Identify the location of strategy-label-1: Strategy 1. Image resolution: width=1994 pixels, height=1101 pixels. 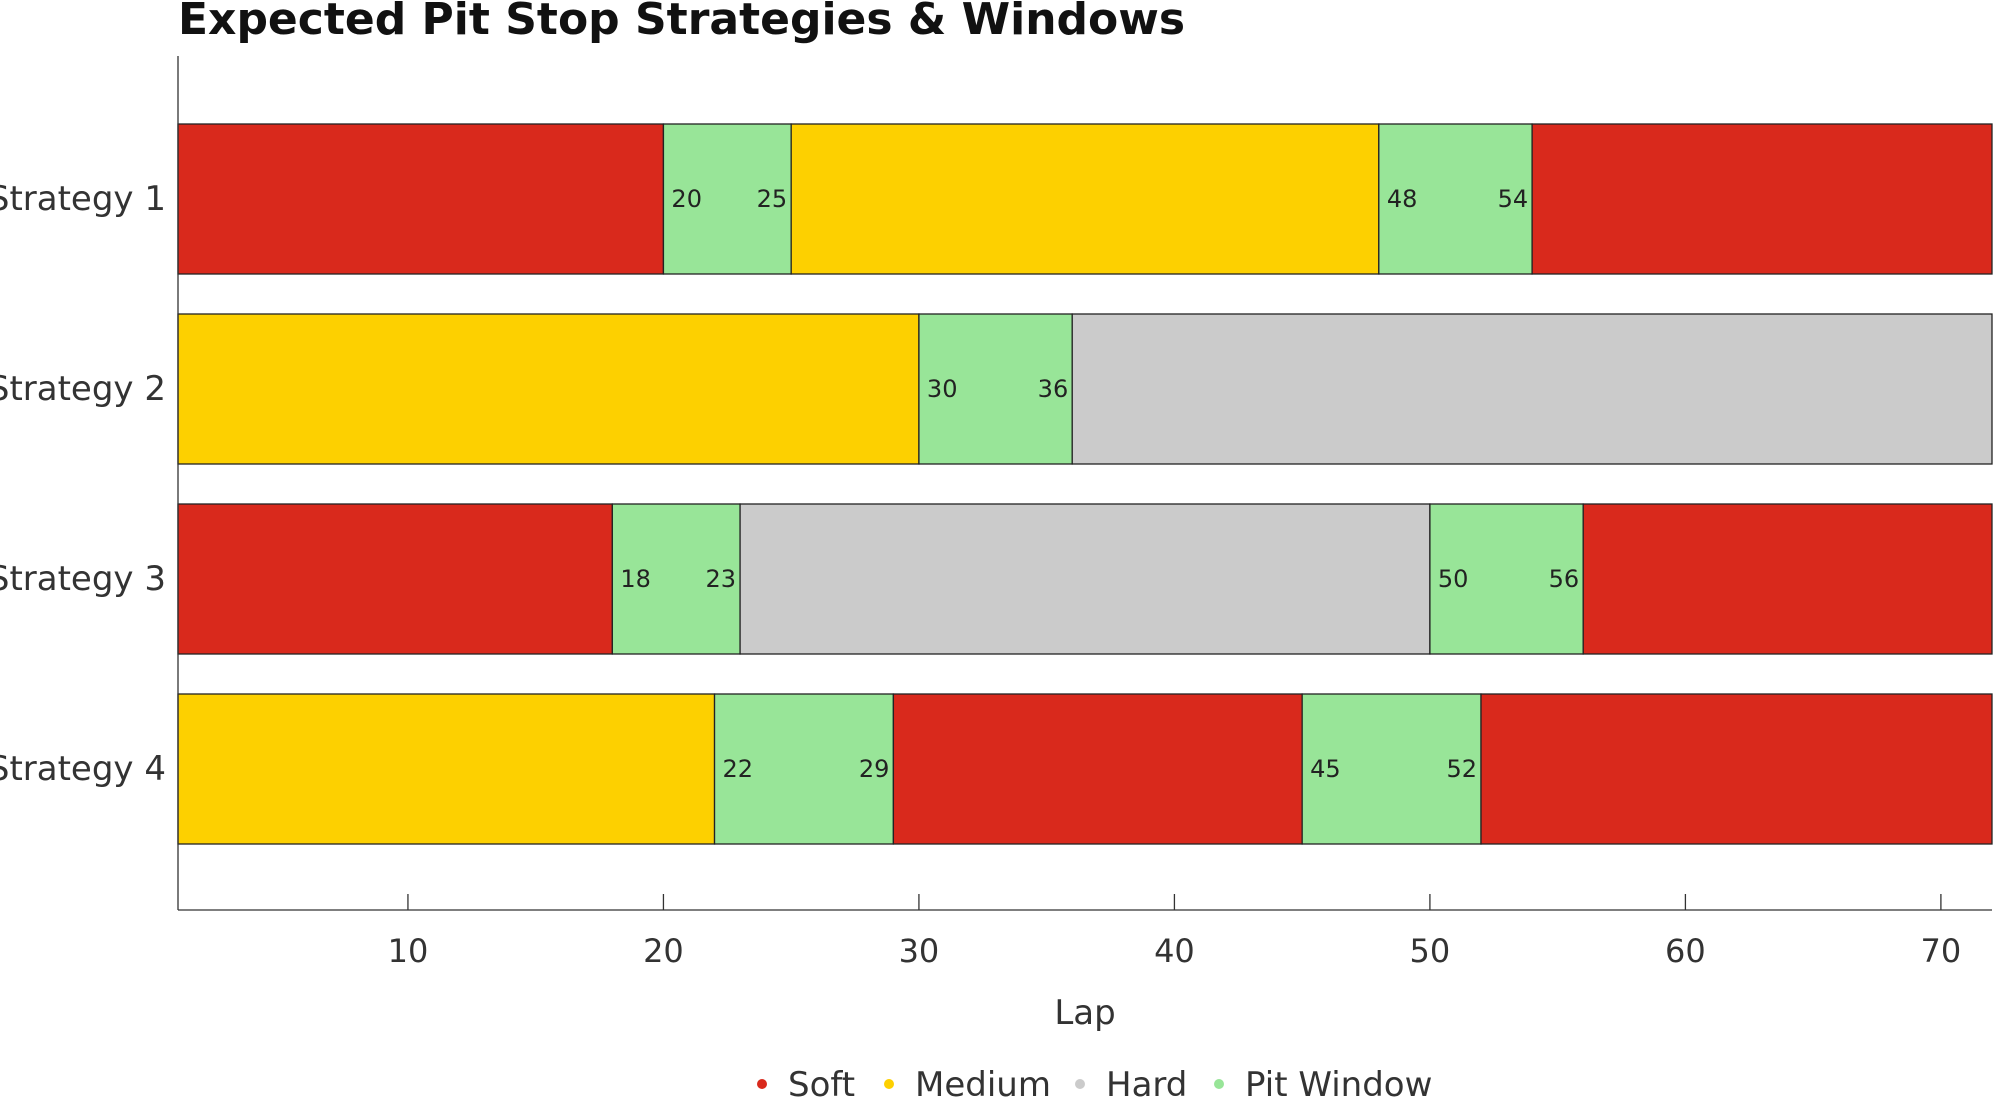
(83, 199).